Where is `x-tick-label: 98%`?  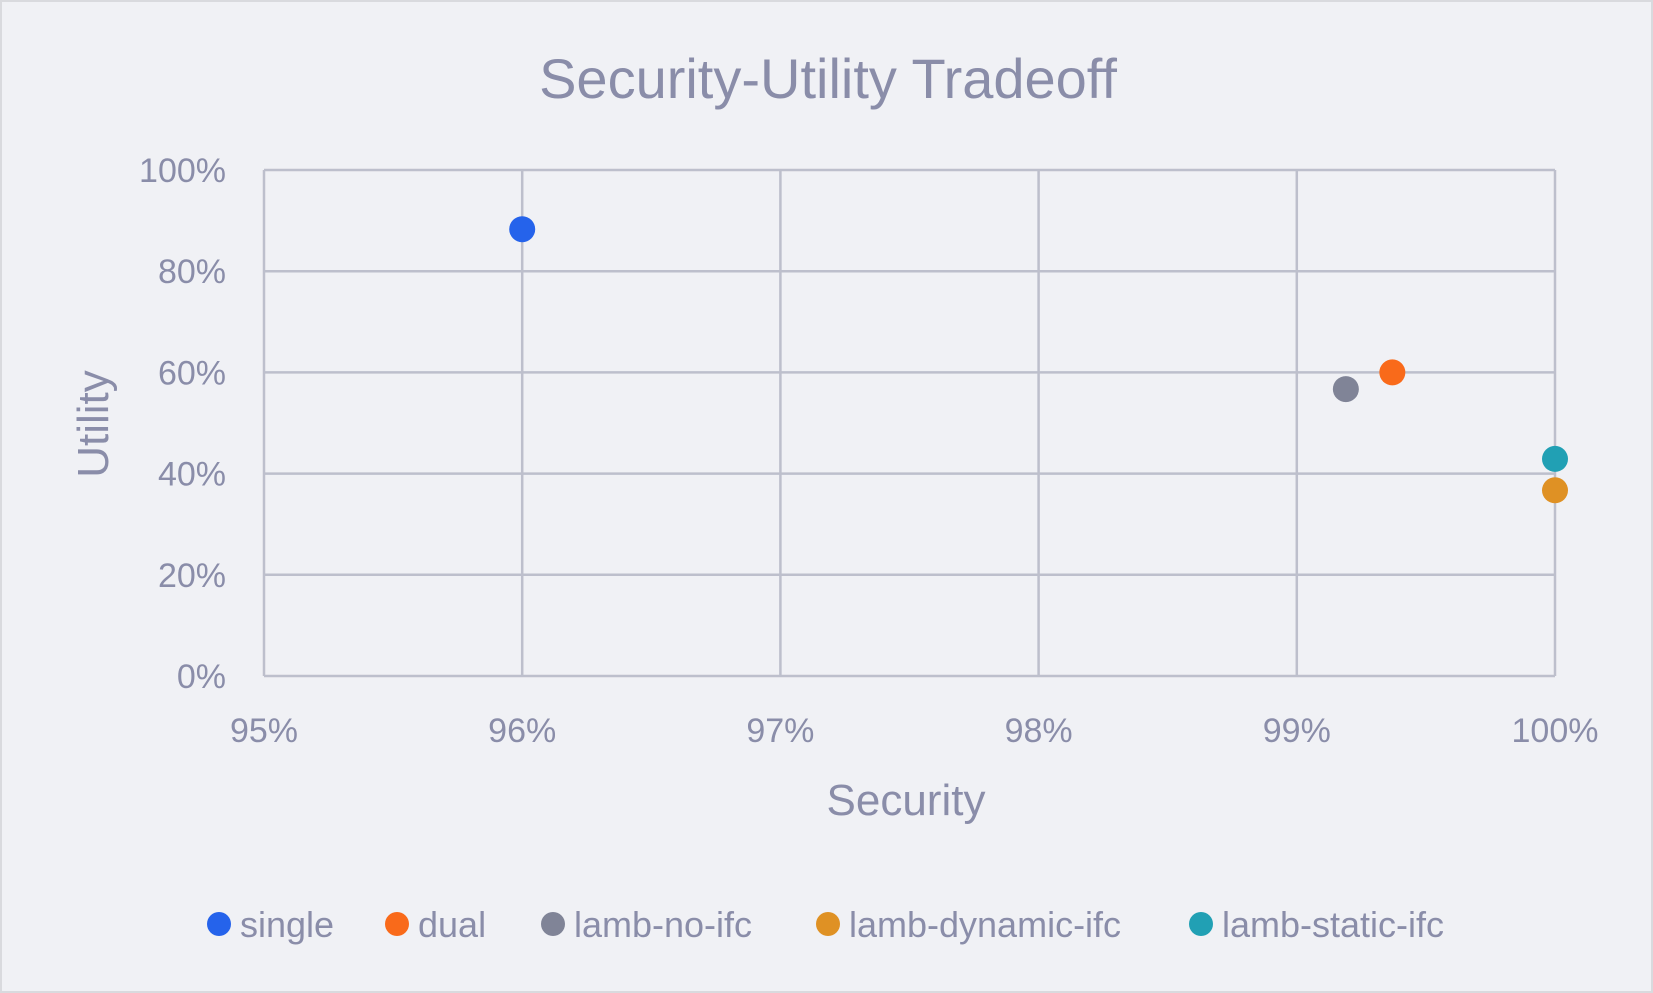 x-tick-label: 98% is located at coordinates (1039, 731).